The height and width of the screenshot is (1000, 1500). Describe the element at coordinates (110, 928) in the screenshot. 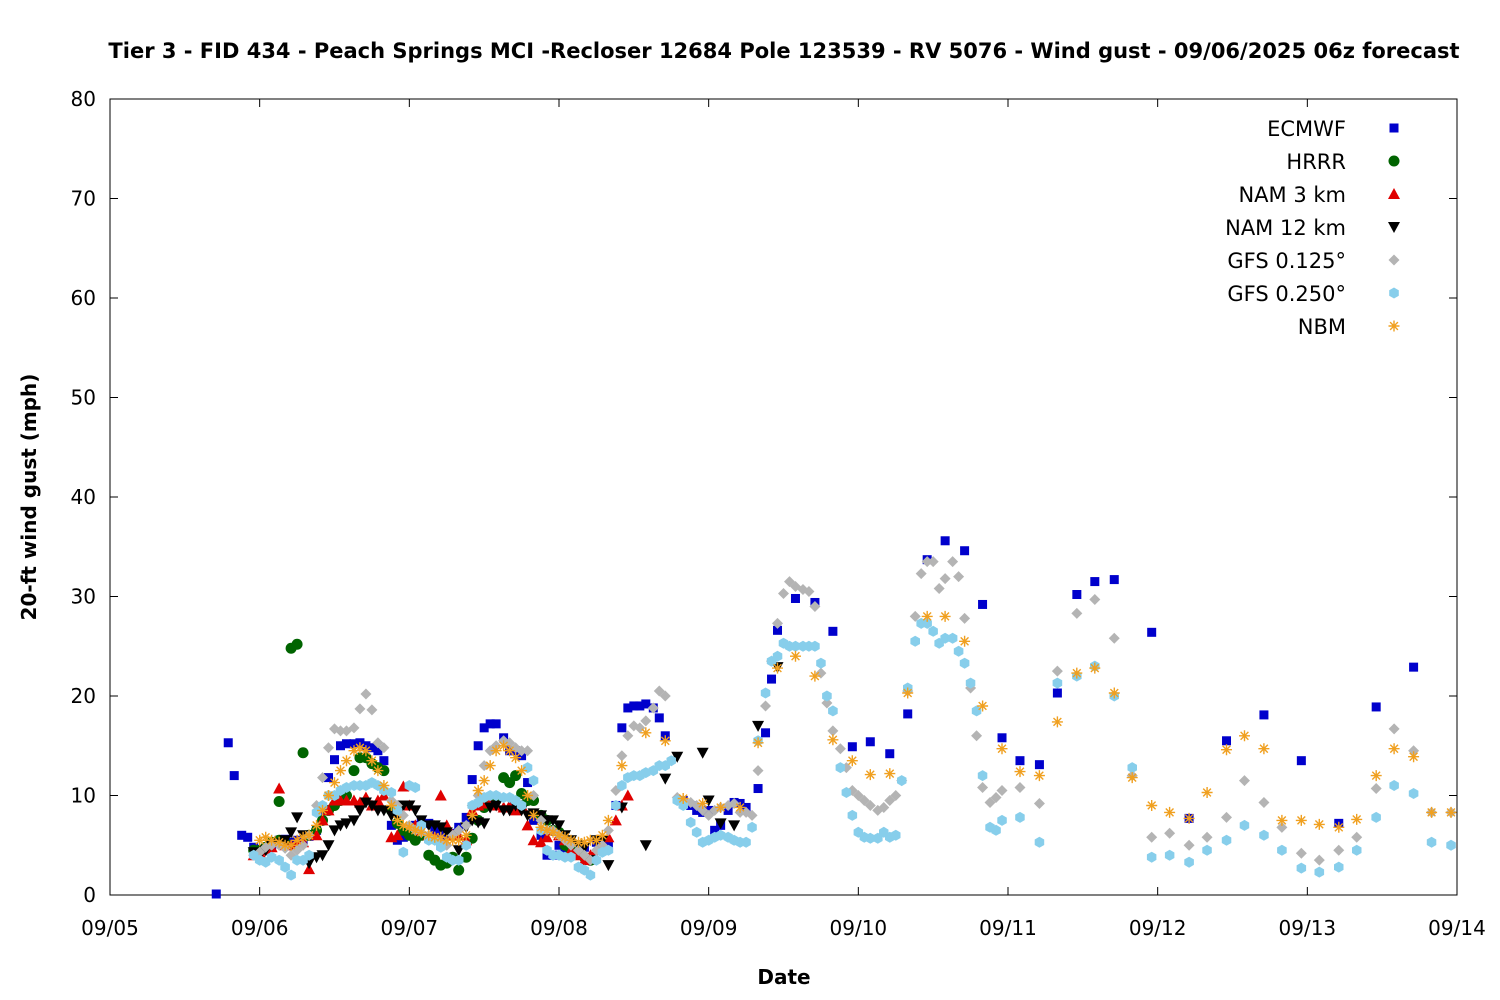

I see `x-tick-label: 09/05` at that location.